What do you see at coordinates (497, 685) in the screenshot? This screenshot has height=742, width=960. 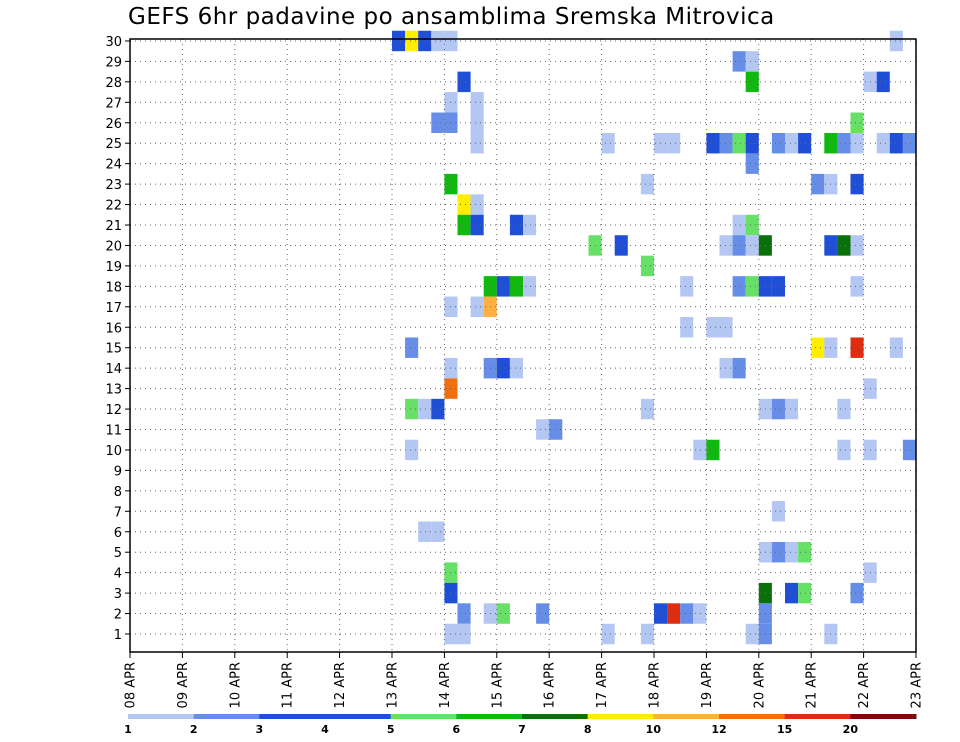 I see `x-tick-label: 15 APR` at bounding box center [497, 685].